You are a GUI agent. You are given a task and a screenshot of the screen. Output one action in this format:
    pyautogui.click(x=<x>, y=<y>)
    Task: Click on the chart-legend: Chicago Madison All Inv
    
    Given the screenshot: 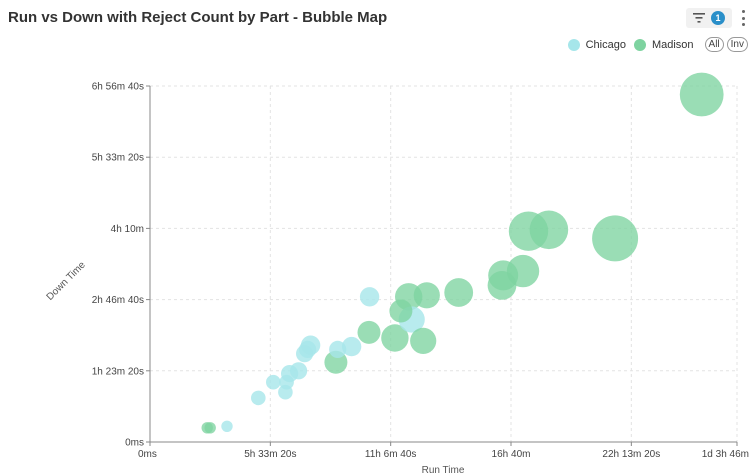 What is the action you would take?
    pyautogui.click(x=657, y=44)
    